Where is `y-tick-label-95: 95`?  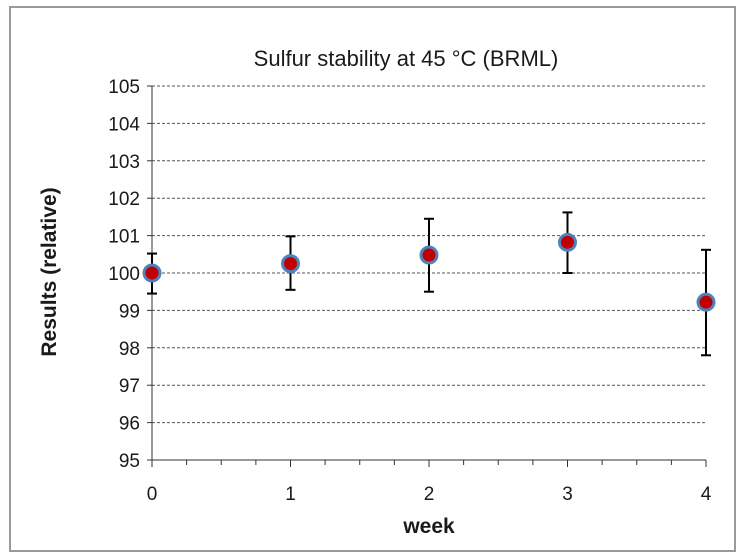 y-tick-label-95: 95 is located at coordinates (129, 461).